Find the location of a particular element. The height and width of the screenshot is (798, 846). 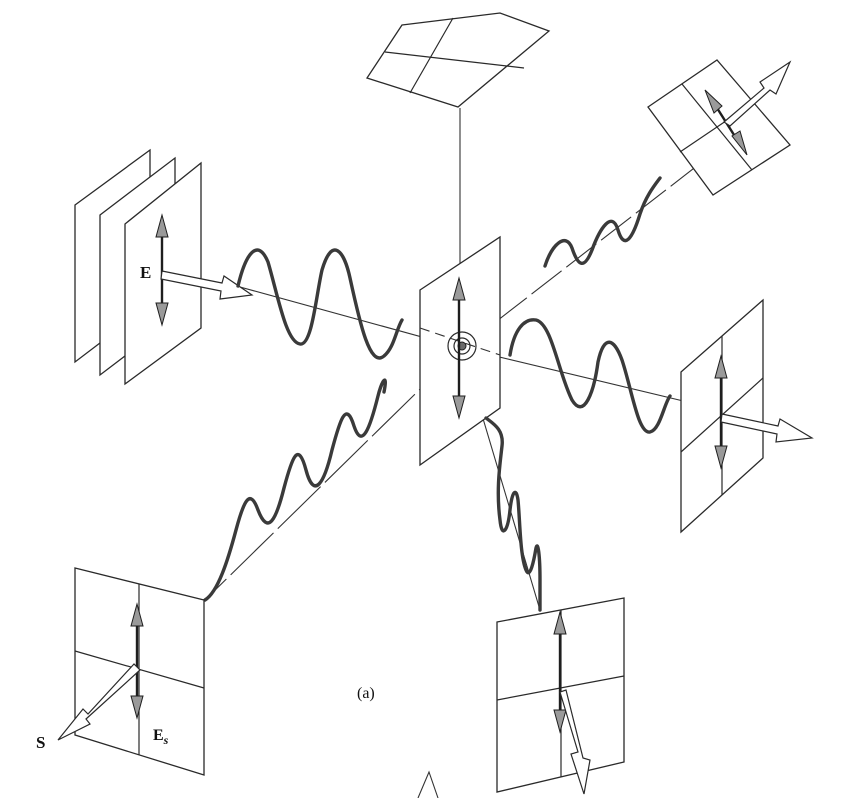

right-field-head-up is located at coordinates (721, 366).